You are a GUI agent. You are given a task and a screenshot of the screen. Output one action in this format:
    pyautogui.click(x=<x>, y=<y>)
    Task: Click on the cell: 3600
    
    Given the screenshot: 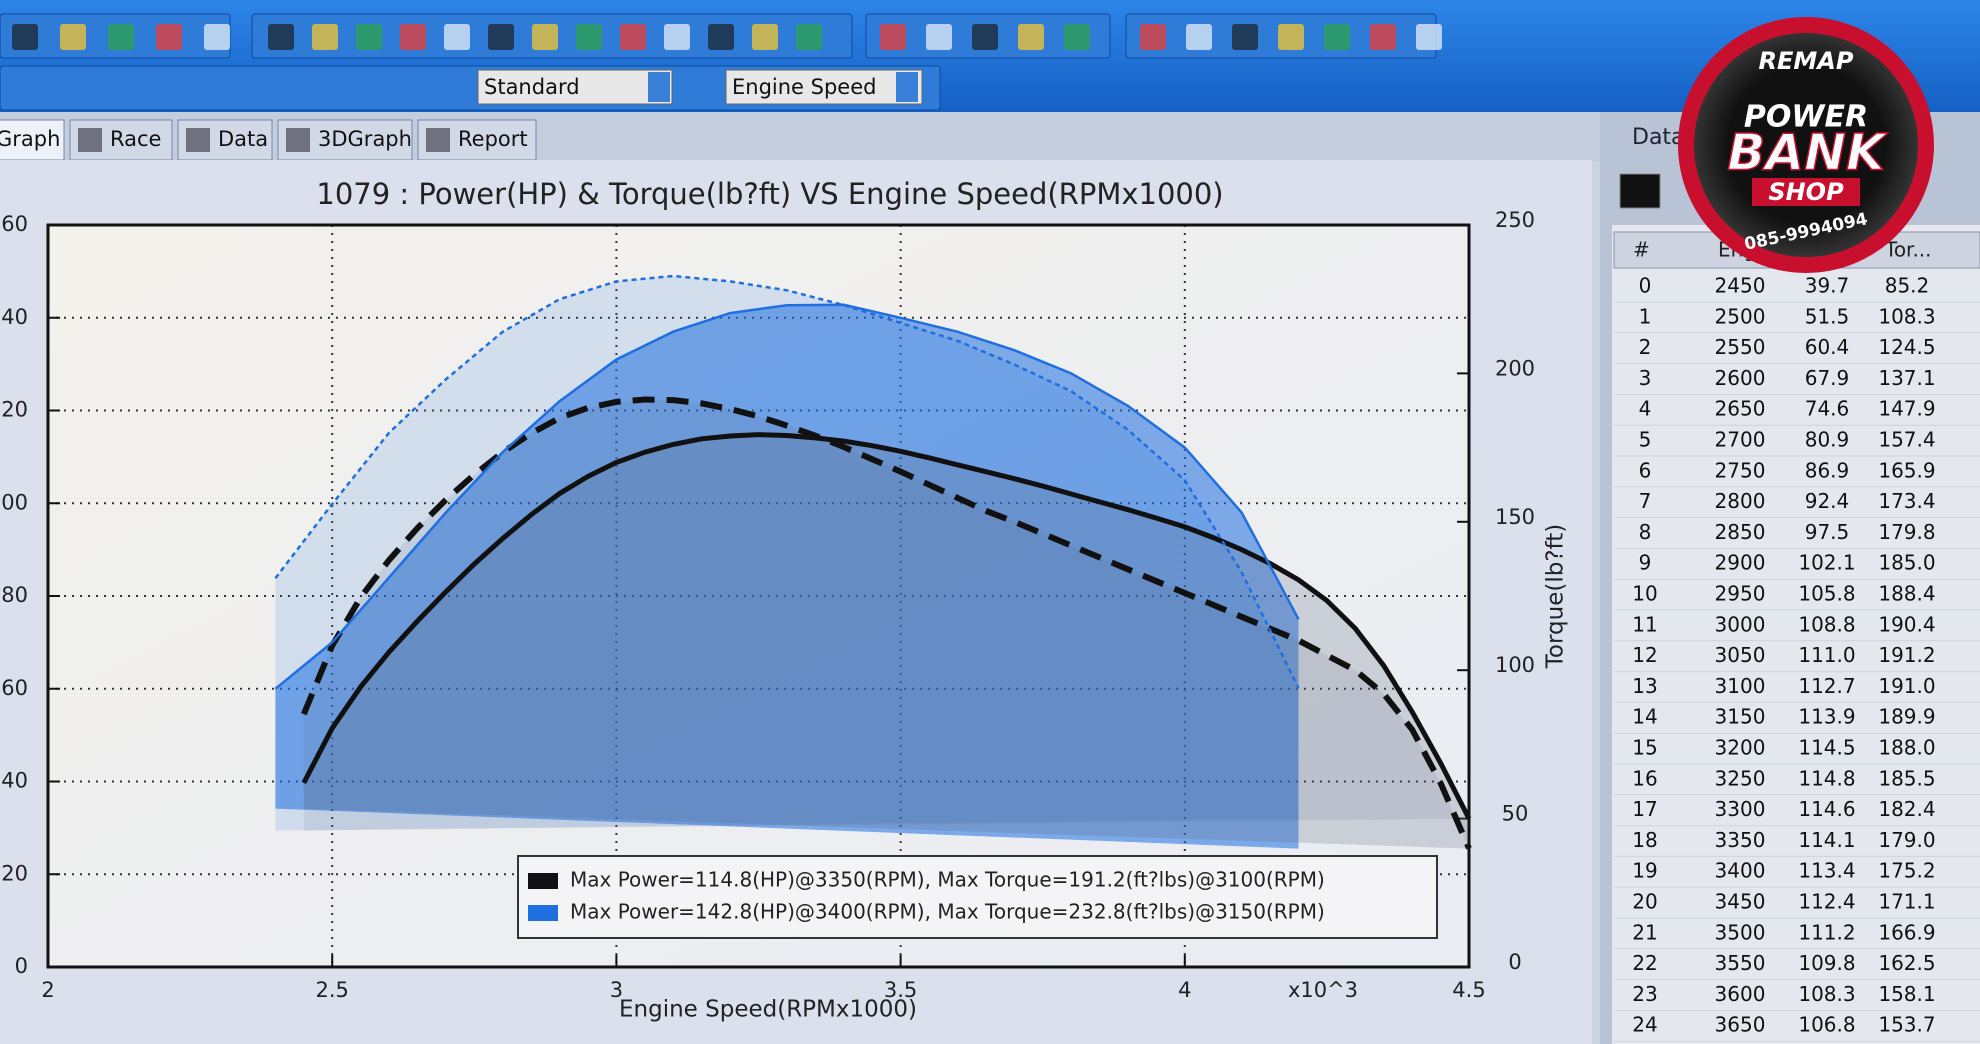 What is the action you would take?
    pyautogui.click(x=1740, y=994)
    